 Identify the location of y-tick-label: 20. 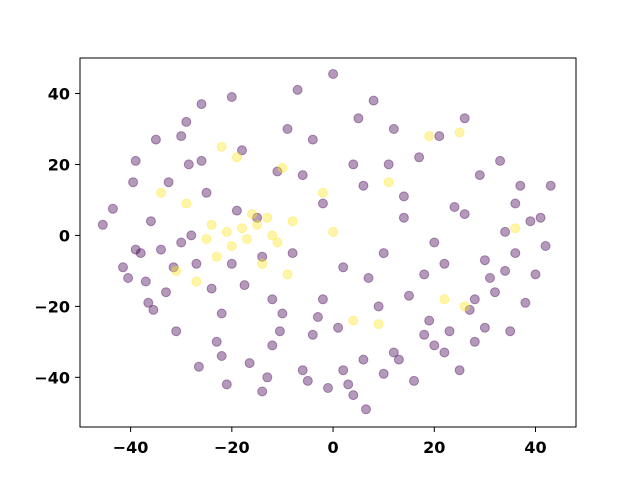
(59, 164).